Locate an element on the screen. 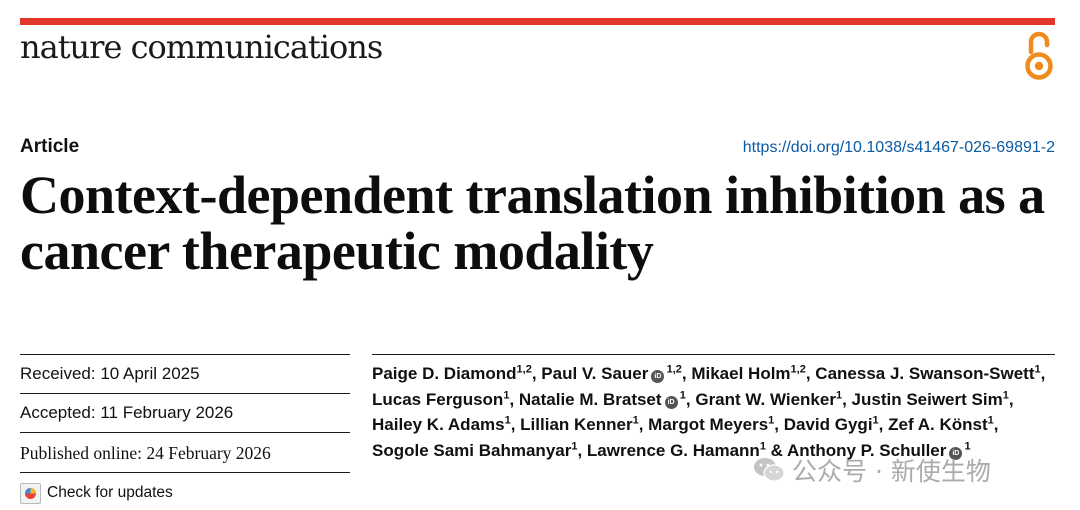 The image size is (1080, 510). published-date: Published online: 24 February 2026 is located at coordinates (145, 453).